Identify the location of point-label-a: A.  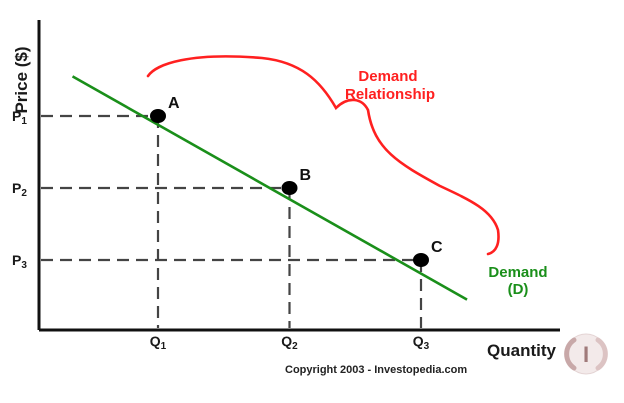
(174, 103).